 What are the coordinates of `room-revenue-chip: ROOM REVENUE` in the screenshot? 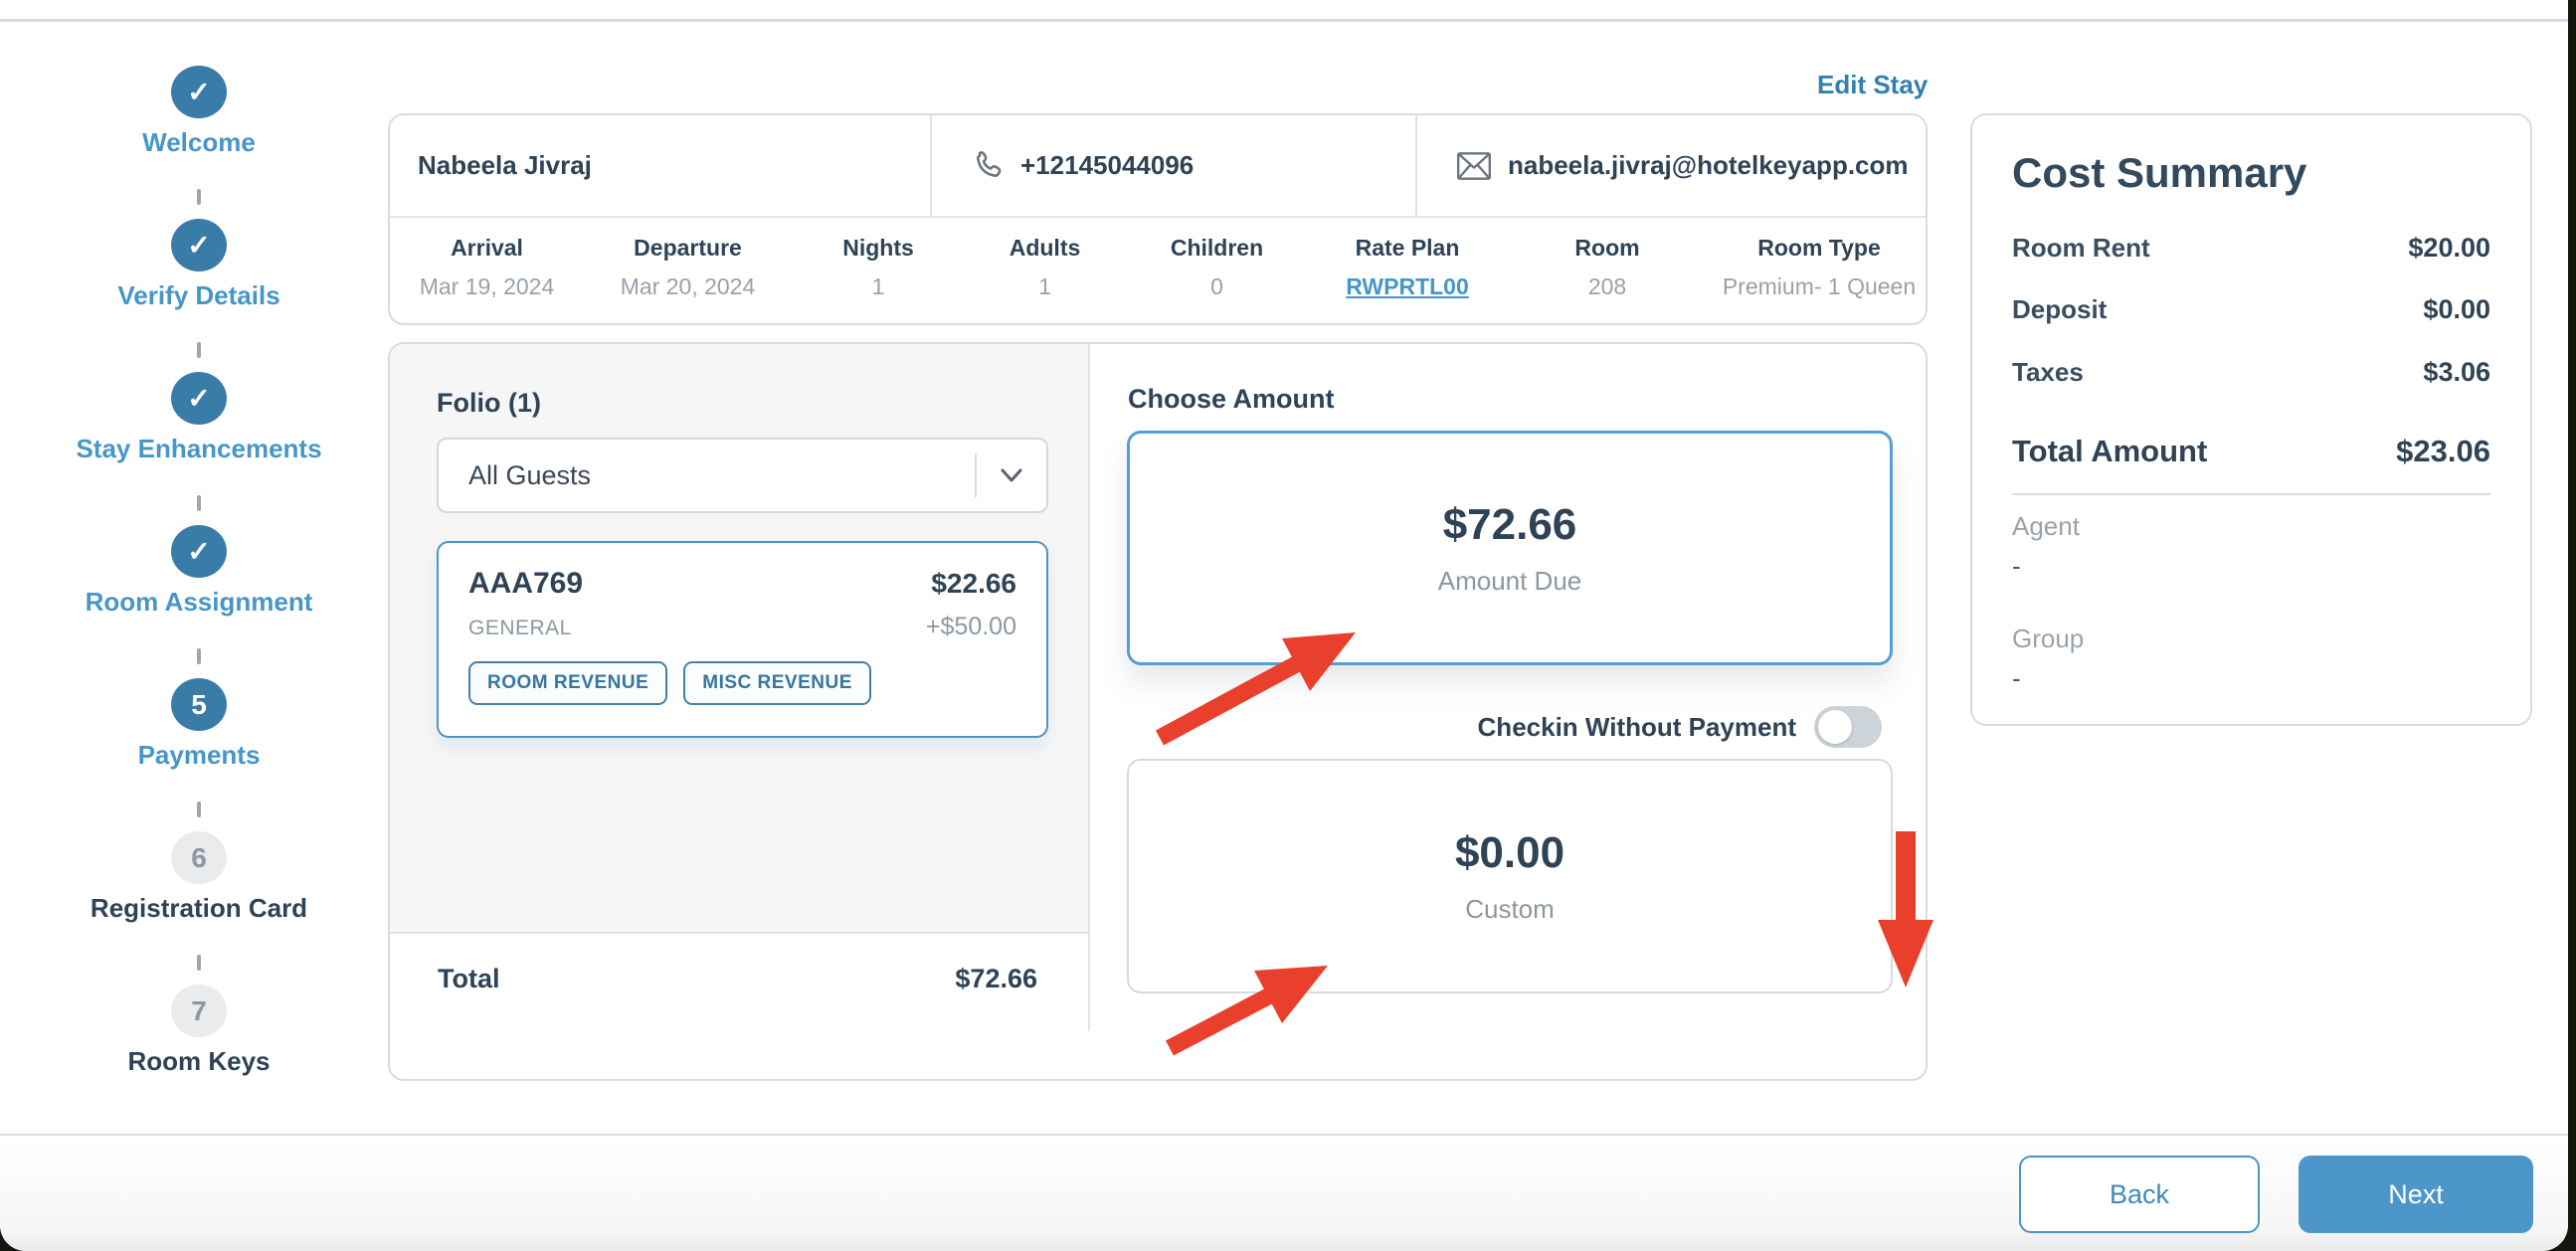 It's located at (568, 683).